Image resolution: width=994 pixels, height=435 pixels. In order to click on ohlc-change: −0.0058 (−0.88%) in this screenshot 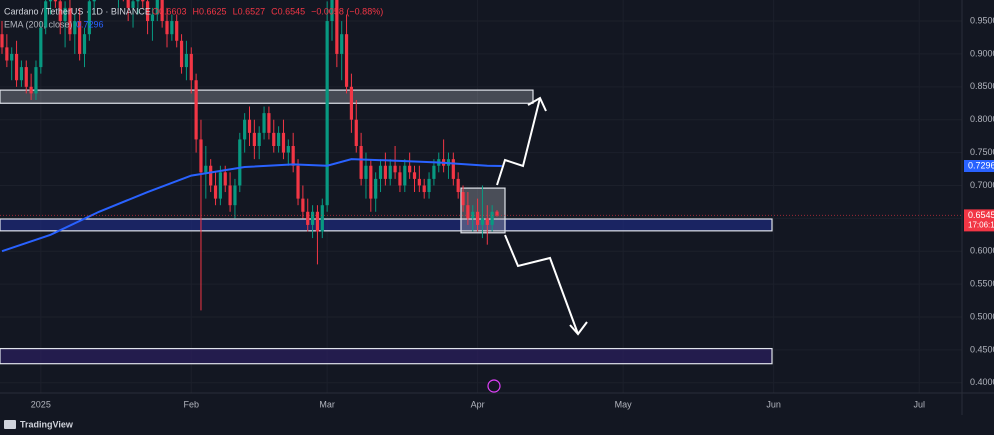, I will do `click(347, 11)`.